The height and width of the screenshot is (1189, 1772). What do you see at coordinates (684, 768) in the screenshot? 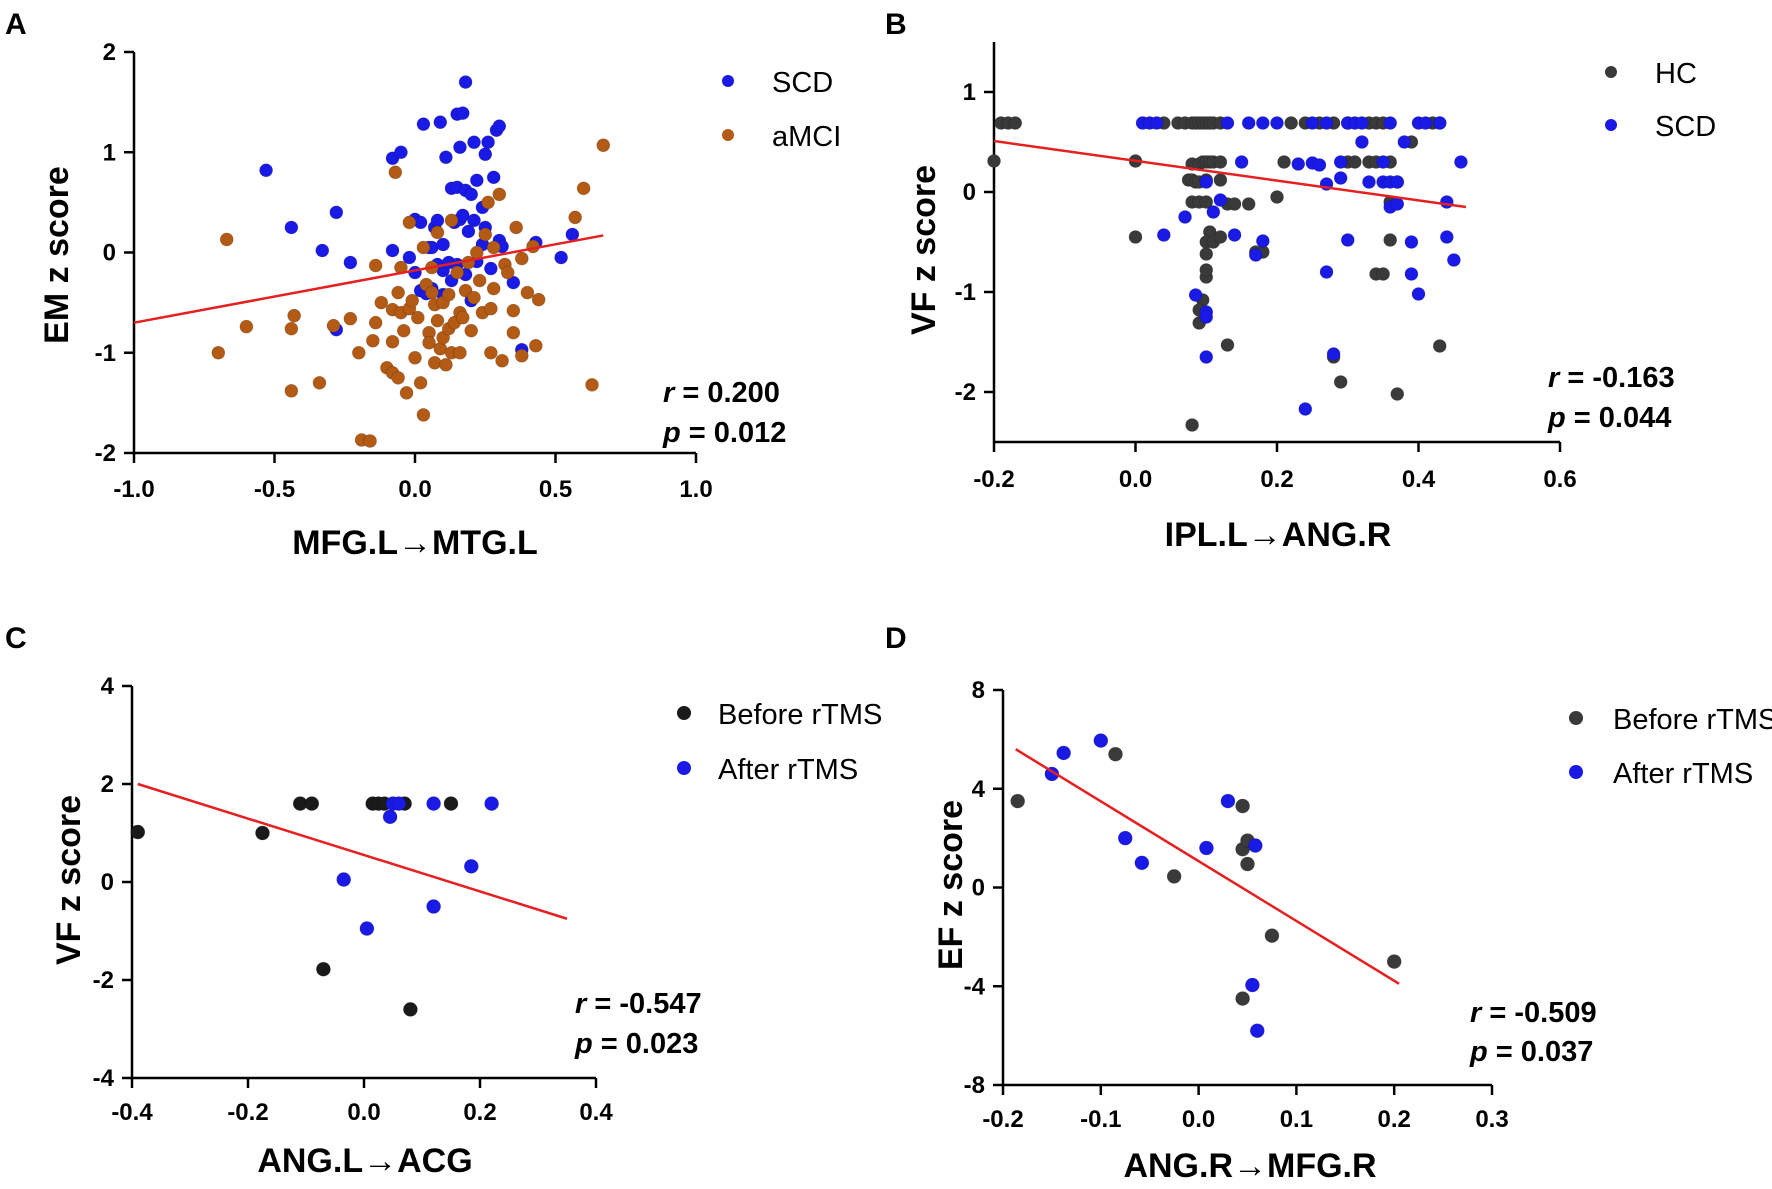
I see `legend-marker-after` at bounding box center [684, 768].